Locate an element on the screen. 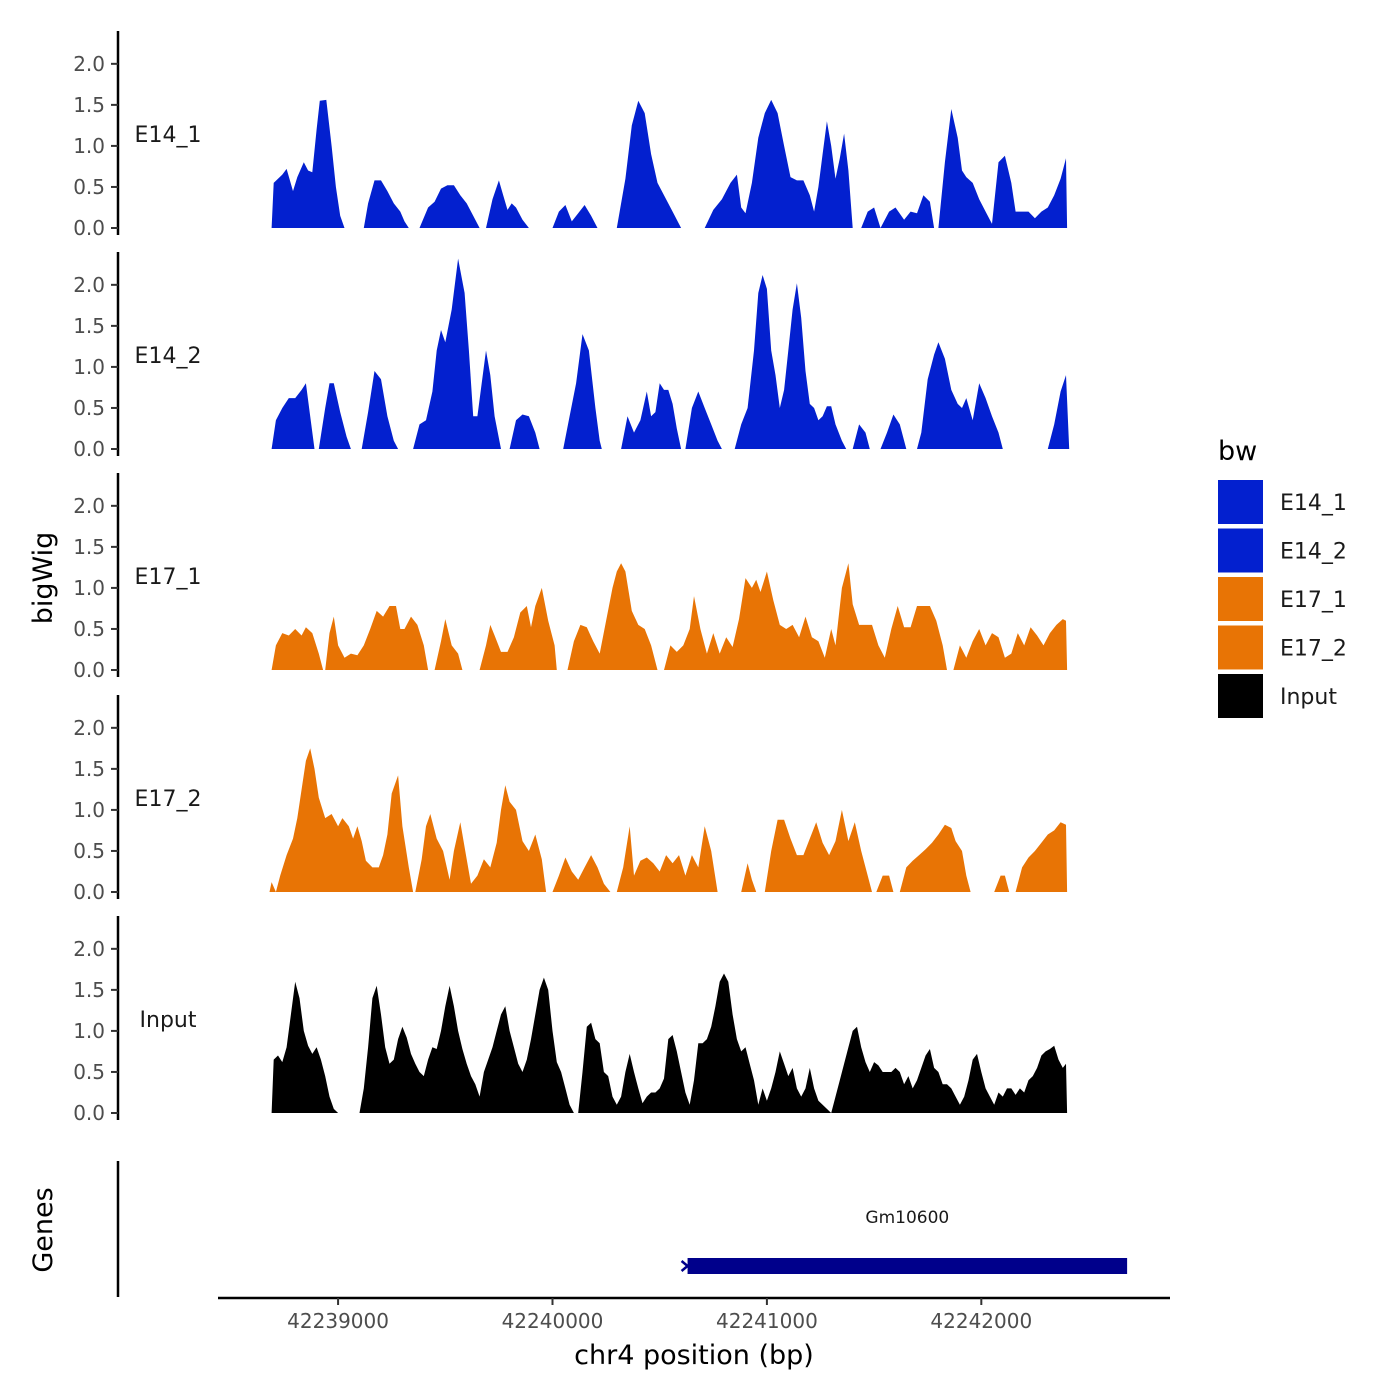 This screenshot has width=1400, height=1400. track-label: E14_1 is located at coordinates (168, 135).